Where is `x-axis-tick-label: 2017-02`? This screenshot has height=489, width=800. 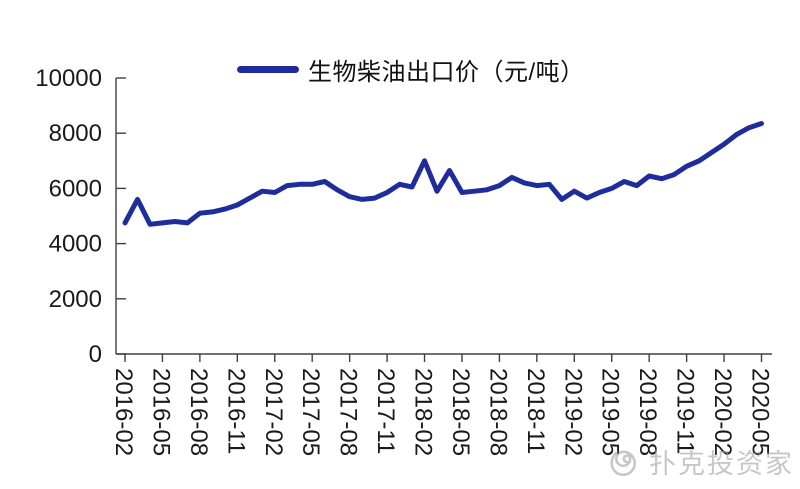
x-axis-tick-label: 2017-02 is located at coordinates (273, 412).